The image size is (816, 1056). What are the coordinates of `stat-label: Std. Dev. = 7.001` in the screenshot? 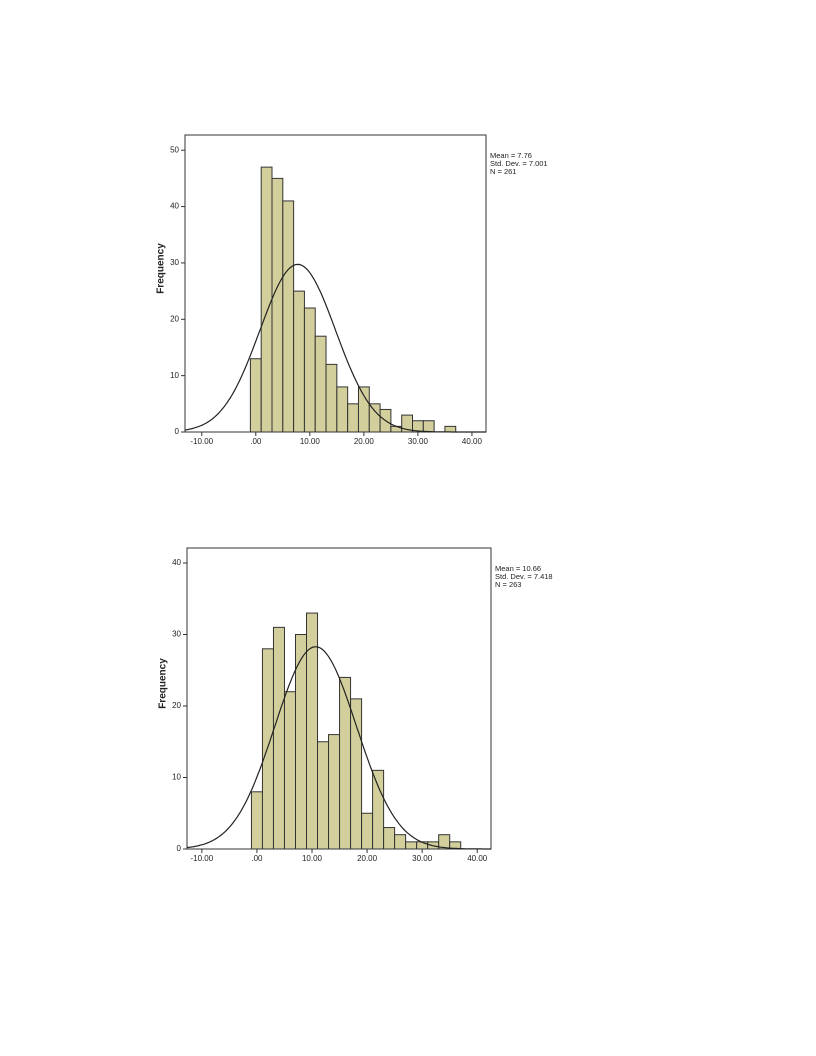 It's located at (519, 163).